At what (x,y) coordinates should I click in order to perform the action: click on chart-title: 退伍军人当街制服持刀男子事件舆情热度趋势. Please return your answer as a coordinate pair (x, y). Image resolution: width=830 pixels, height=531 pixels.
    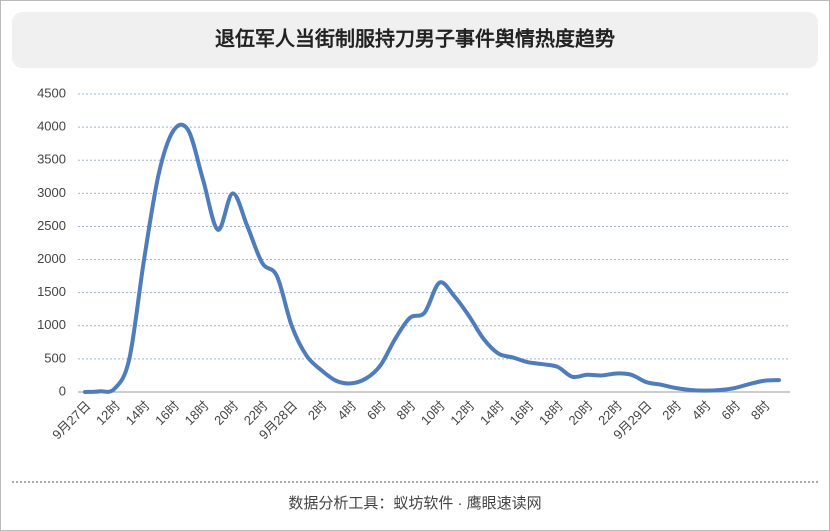
    Looking at the image, I should click on (415, 38).